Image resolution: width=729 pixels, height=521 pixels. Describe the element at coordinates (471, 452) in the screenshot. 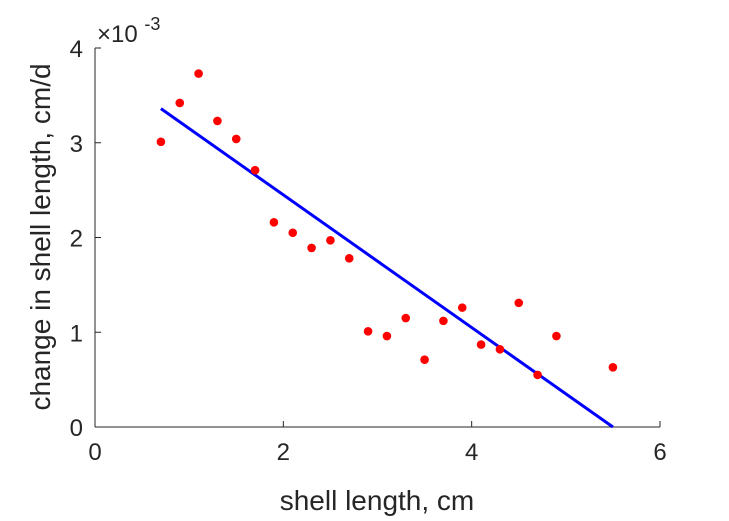

I see `x-tick-label: 4` at that location.